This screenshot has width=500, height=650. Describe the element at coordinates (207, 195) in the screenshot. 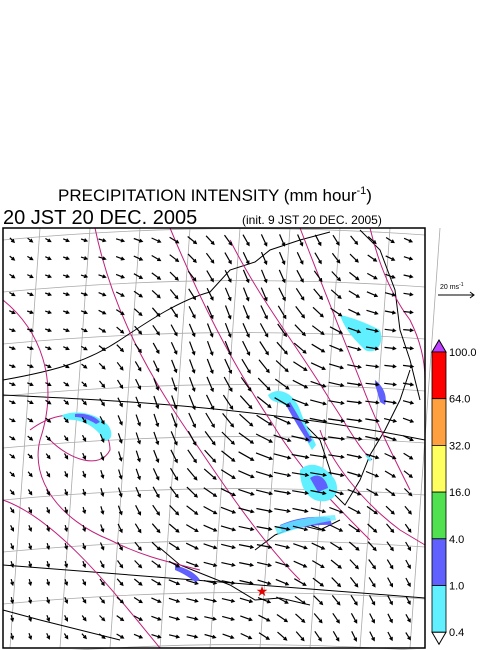

I see `title-text: PRECIPITATION INTENSITY (mm hour` at that location.